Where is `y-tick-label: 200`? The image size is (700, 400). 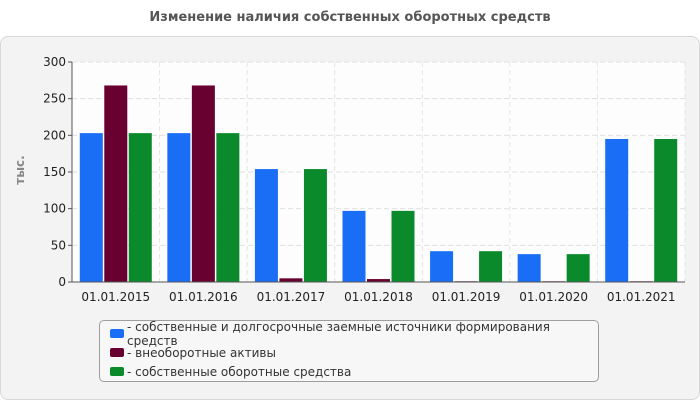
y-tick-label: 200 is located at coordinates (54, 135).